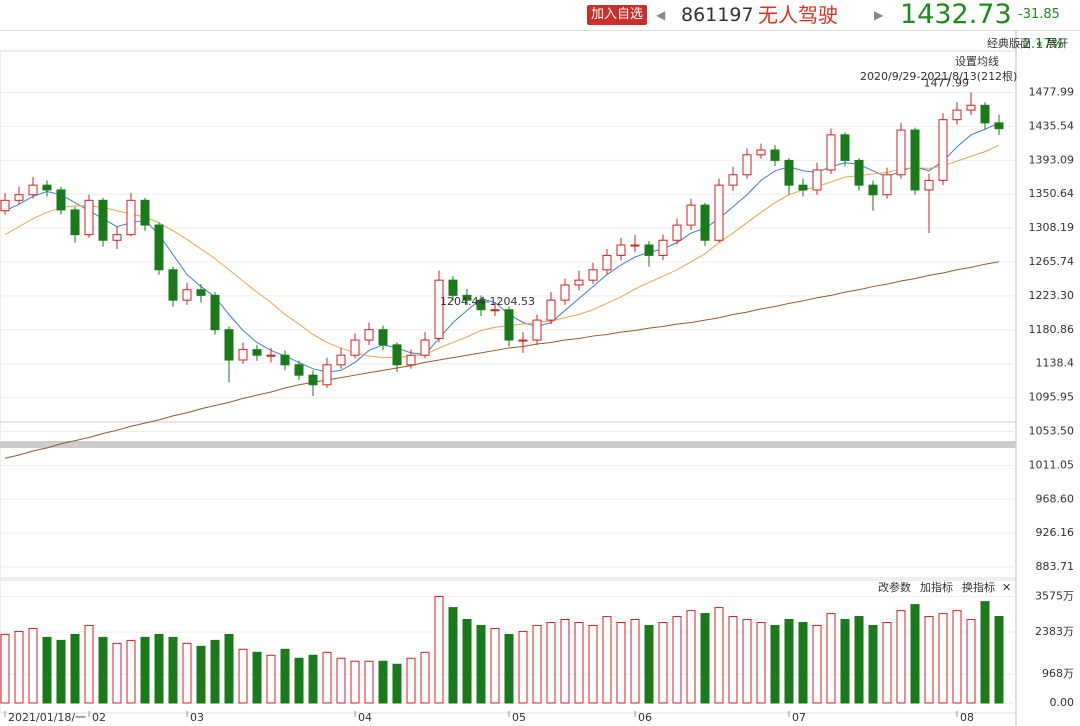 The image size is (1080, 726). Describe the element at coordinates (1055, 498) in the screenshot. I see `y-tick-label: 968.60` at that location.